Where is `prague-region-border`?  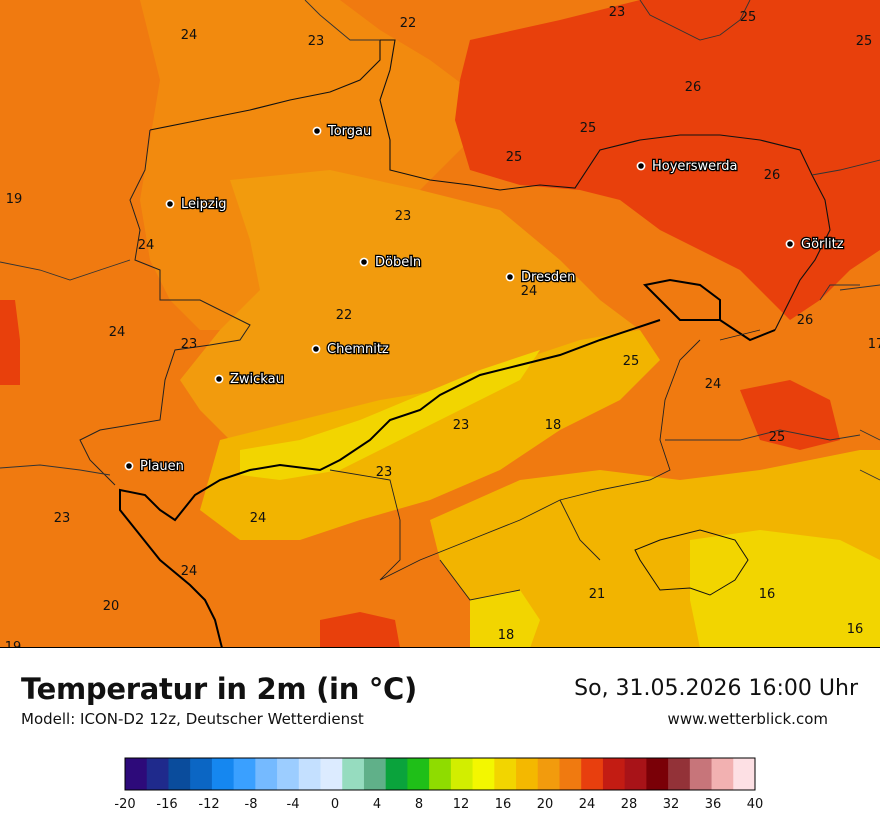 prague-region-border is located at coordinates (691, 562).